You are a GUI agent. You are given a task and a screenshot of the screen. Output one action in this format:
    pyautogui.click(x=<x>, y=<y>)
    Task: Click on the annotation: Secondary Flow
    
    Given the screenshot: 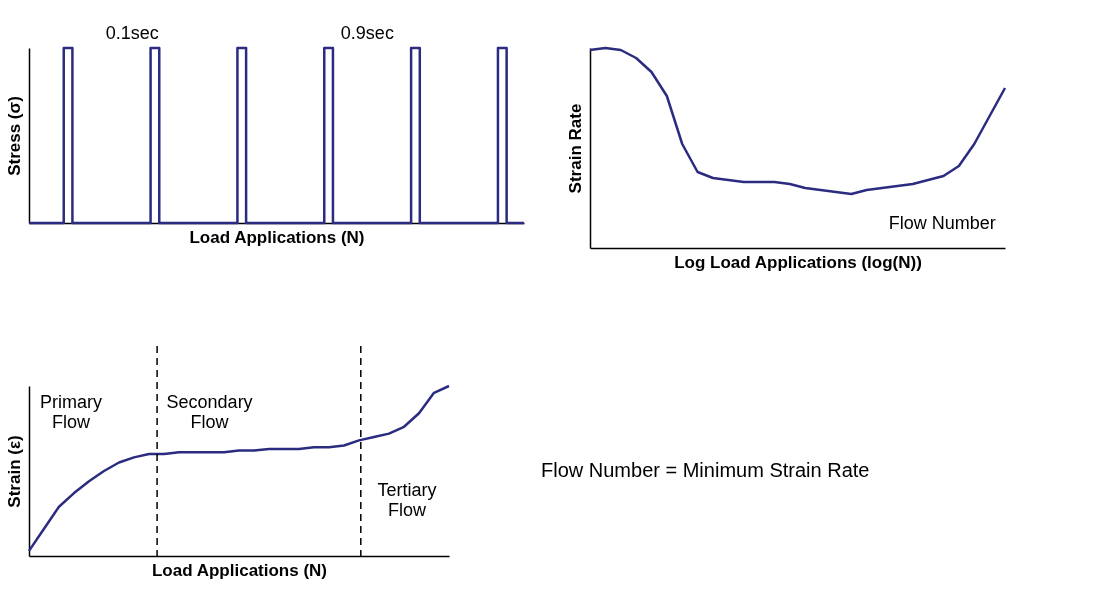 What is the action you would take?
    pyautogui.click(x=209, y=412)
    